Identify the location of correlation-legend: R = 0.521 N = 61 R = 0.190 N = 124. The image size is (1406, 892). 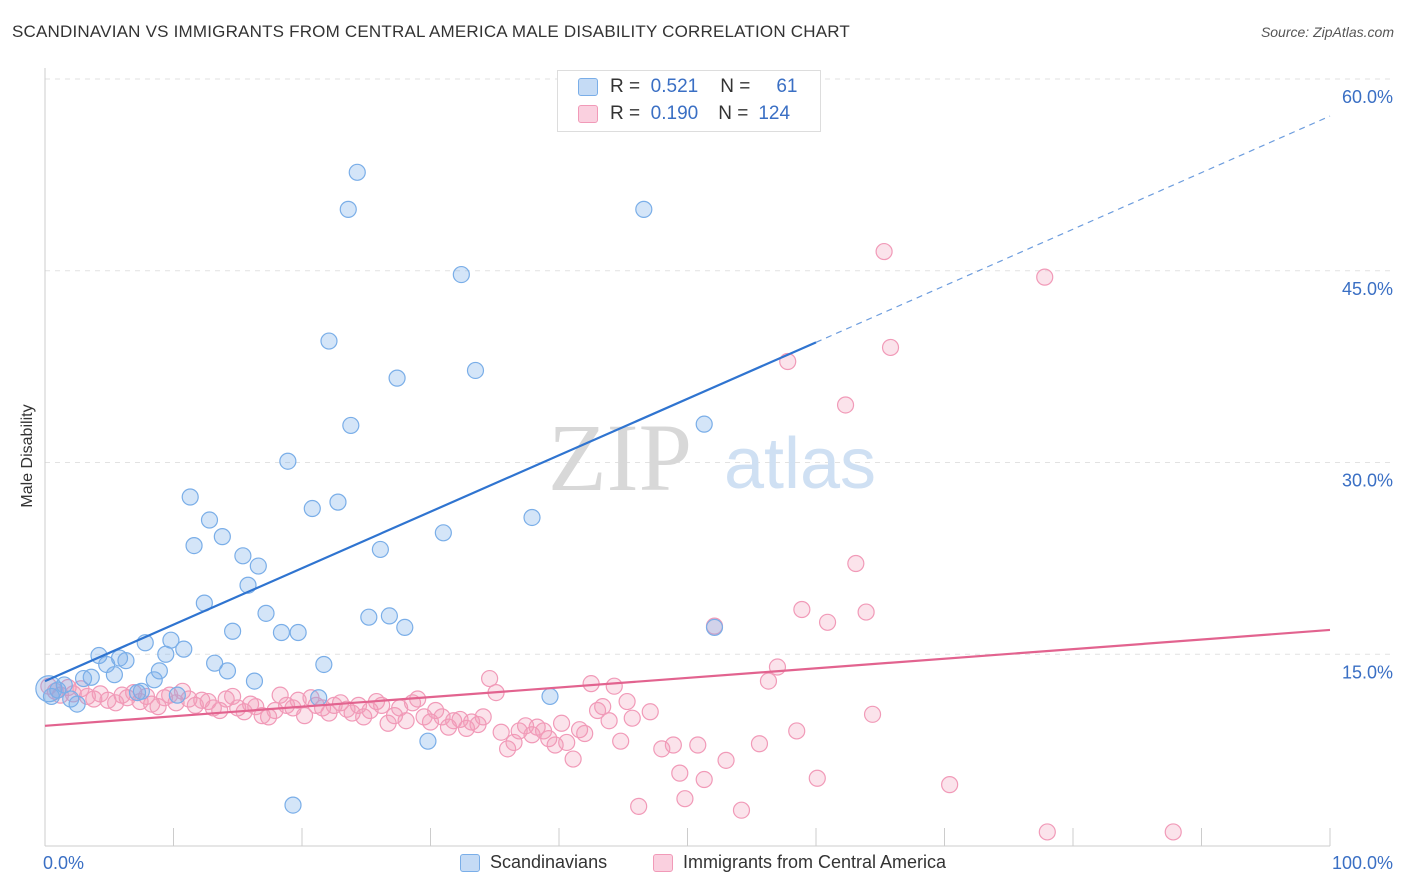
(689, 101).